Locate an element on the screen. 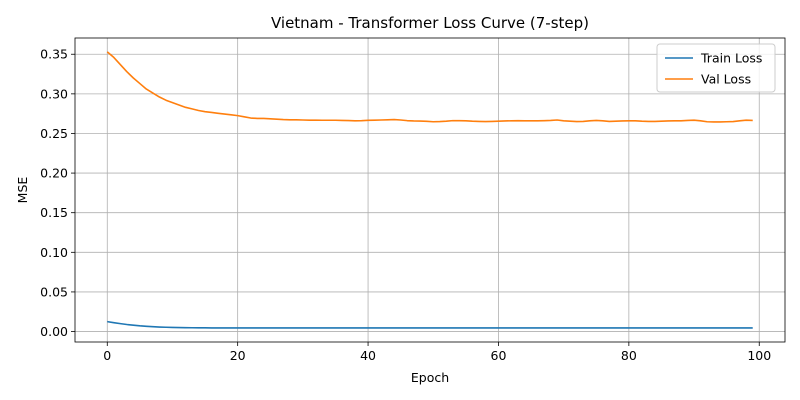  legend: Train Loss Val Loss is located at coordinates (716, 68).